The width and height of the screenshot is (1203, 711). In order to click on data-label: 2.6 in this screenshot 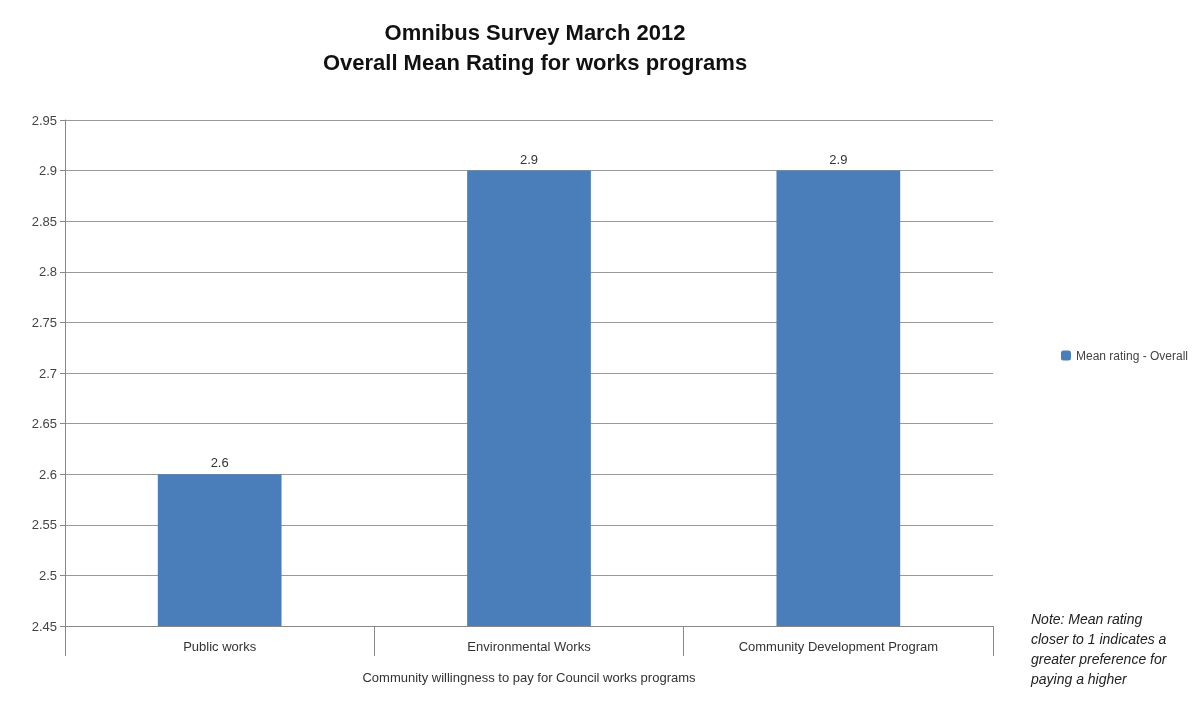, I will do `click(219, 463)`.